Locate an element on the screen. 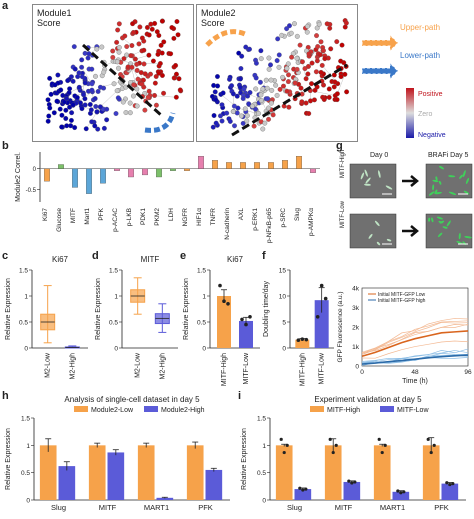 The image size is (474, 519). bar-MITF-Low is located at coordinates (246, 334).